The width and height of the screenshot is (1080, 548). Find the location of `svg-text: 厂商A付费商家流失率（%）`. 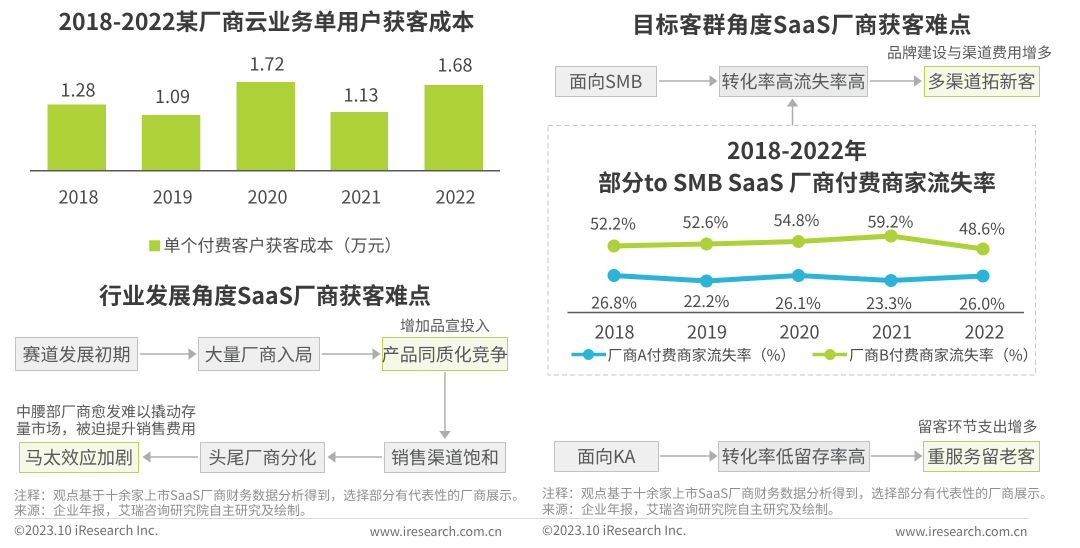

svg-text: 厂商A付费商家流失率（%） is located at coordinates (702, 355).